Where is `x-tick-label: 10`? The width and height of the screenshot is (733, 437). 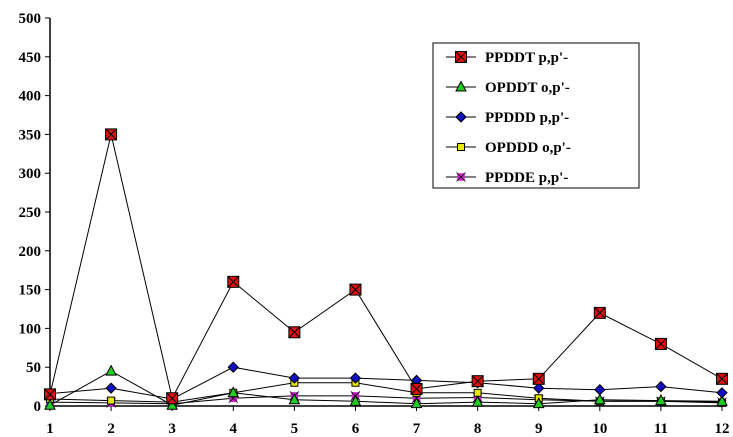 x-tick-label: 10 is located at coordinates (599, 429).